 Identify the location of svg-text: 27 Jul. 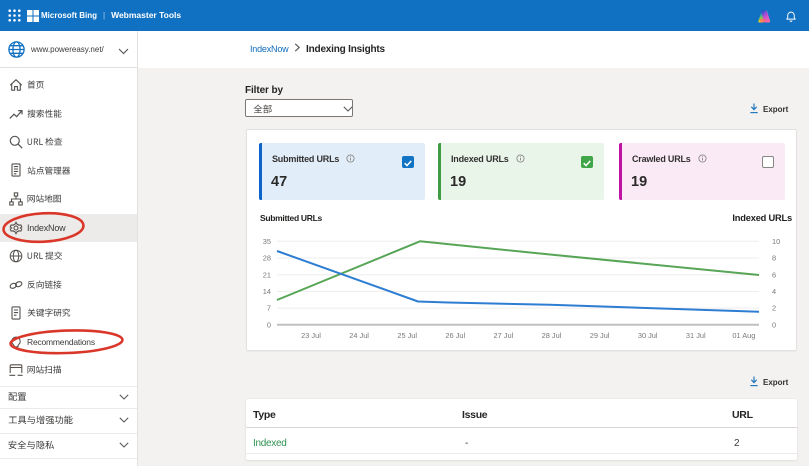
(504, 335).